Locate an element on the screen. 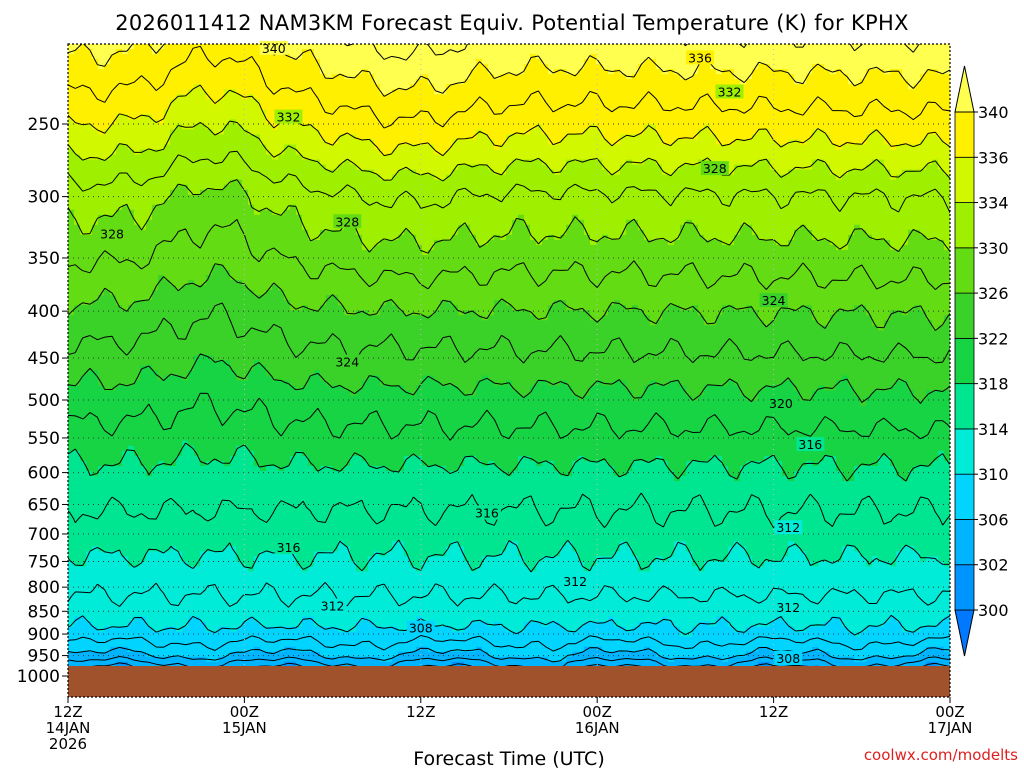 The image size is (1024, 768). colorbar-segment is located at coordinates (964, 406).